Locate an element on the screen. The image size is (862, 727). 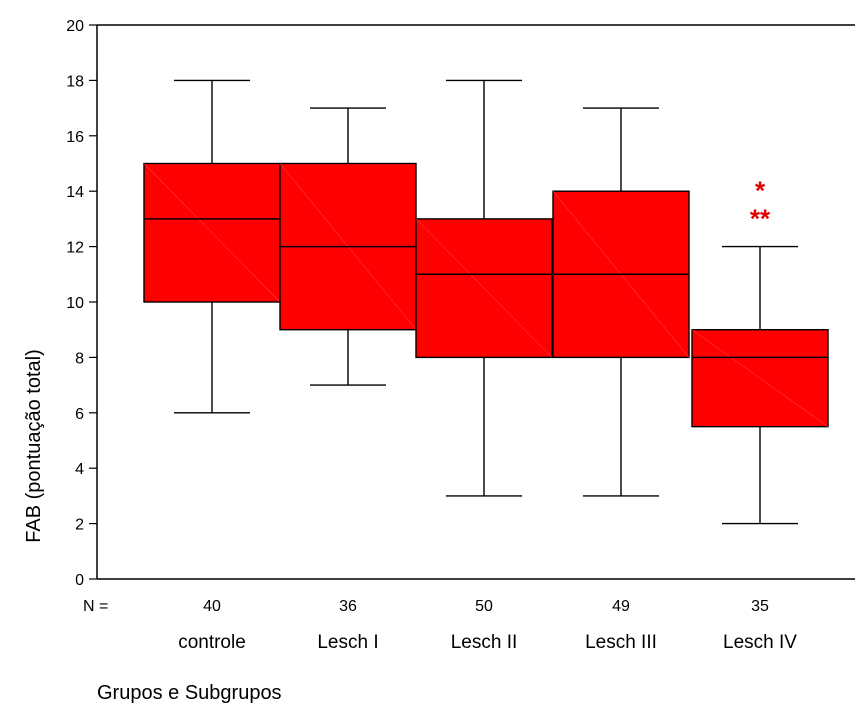
y-tick-label: 4 is located at coordinates (79, 469).